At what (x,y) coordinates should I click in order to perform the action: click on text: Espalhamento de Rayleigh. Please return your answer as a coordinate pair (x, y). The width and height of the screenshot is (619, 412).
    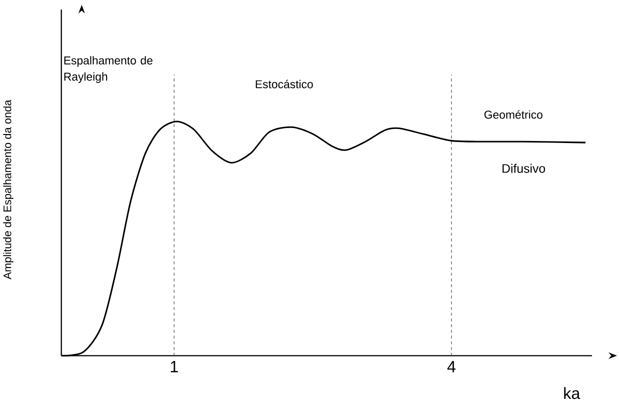
    Looking at the image, I should click on (108, 69).